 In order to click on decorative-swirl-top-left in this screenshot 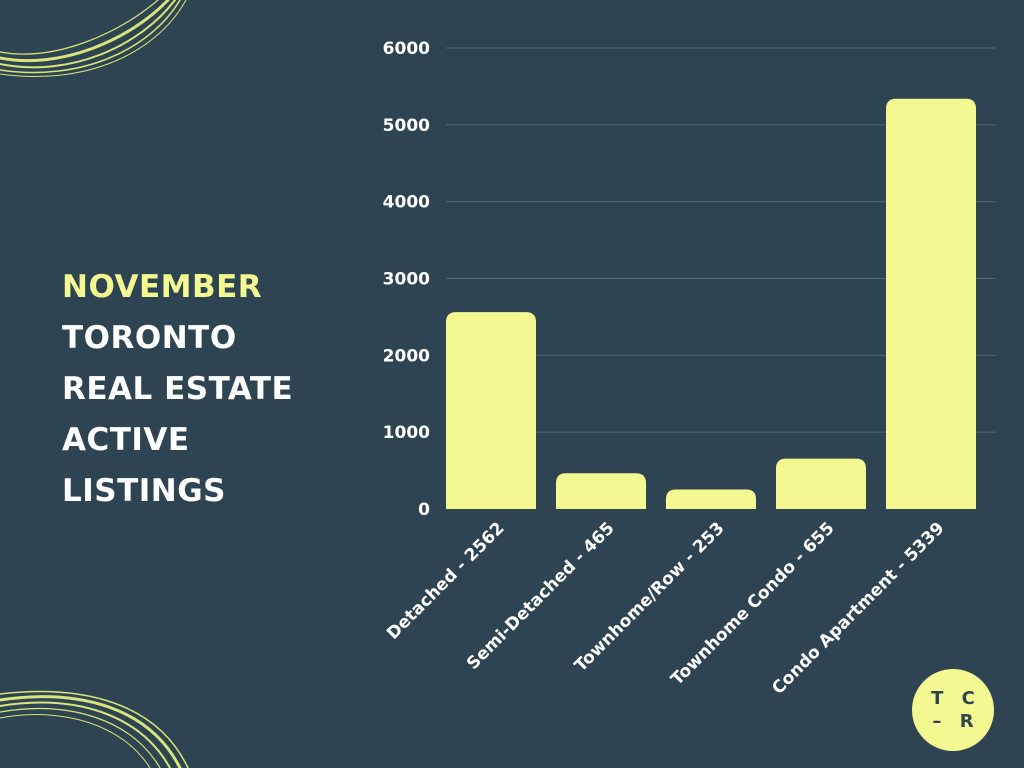, I will do `click(93, 38)`.